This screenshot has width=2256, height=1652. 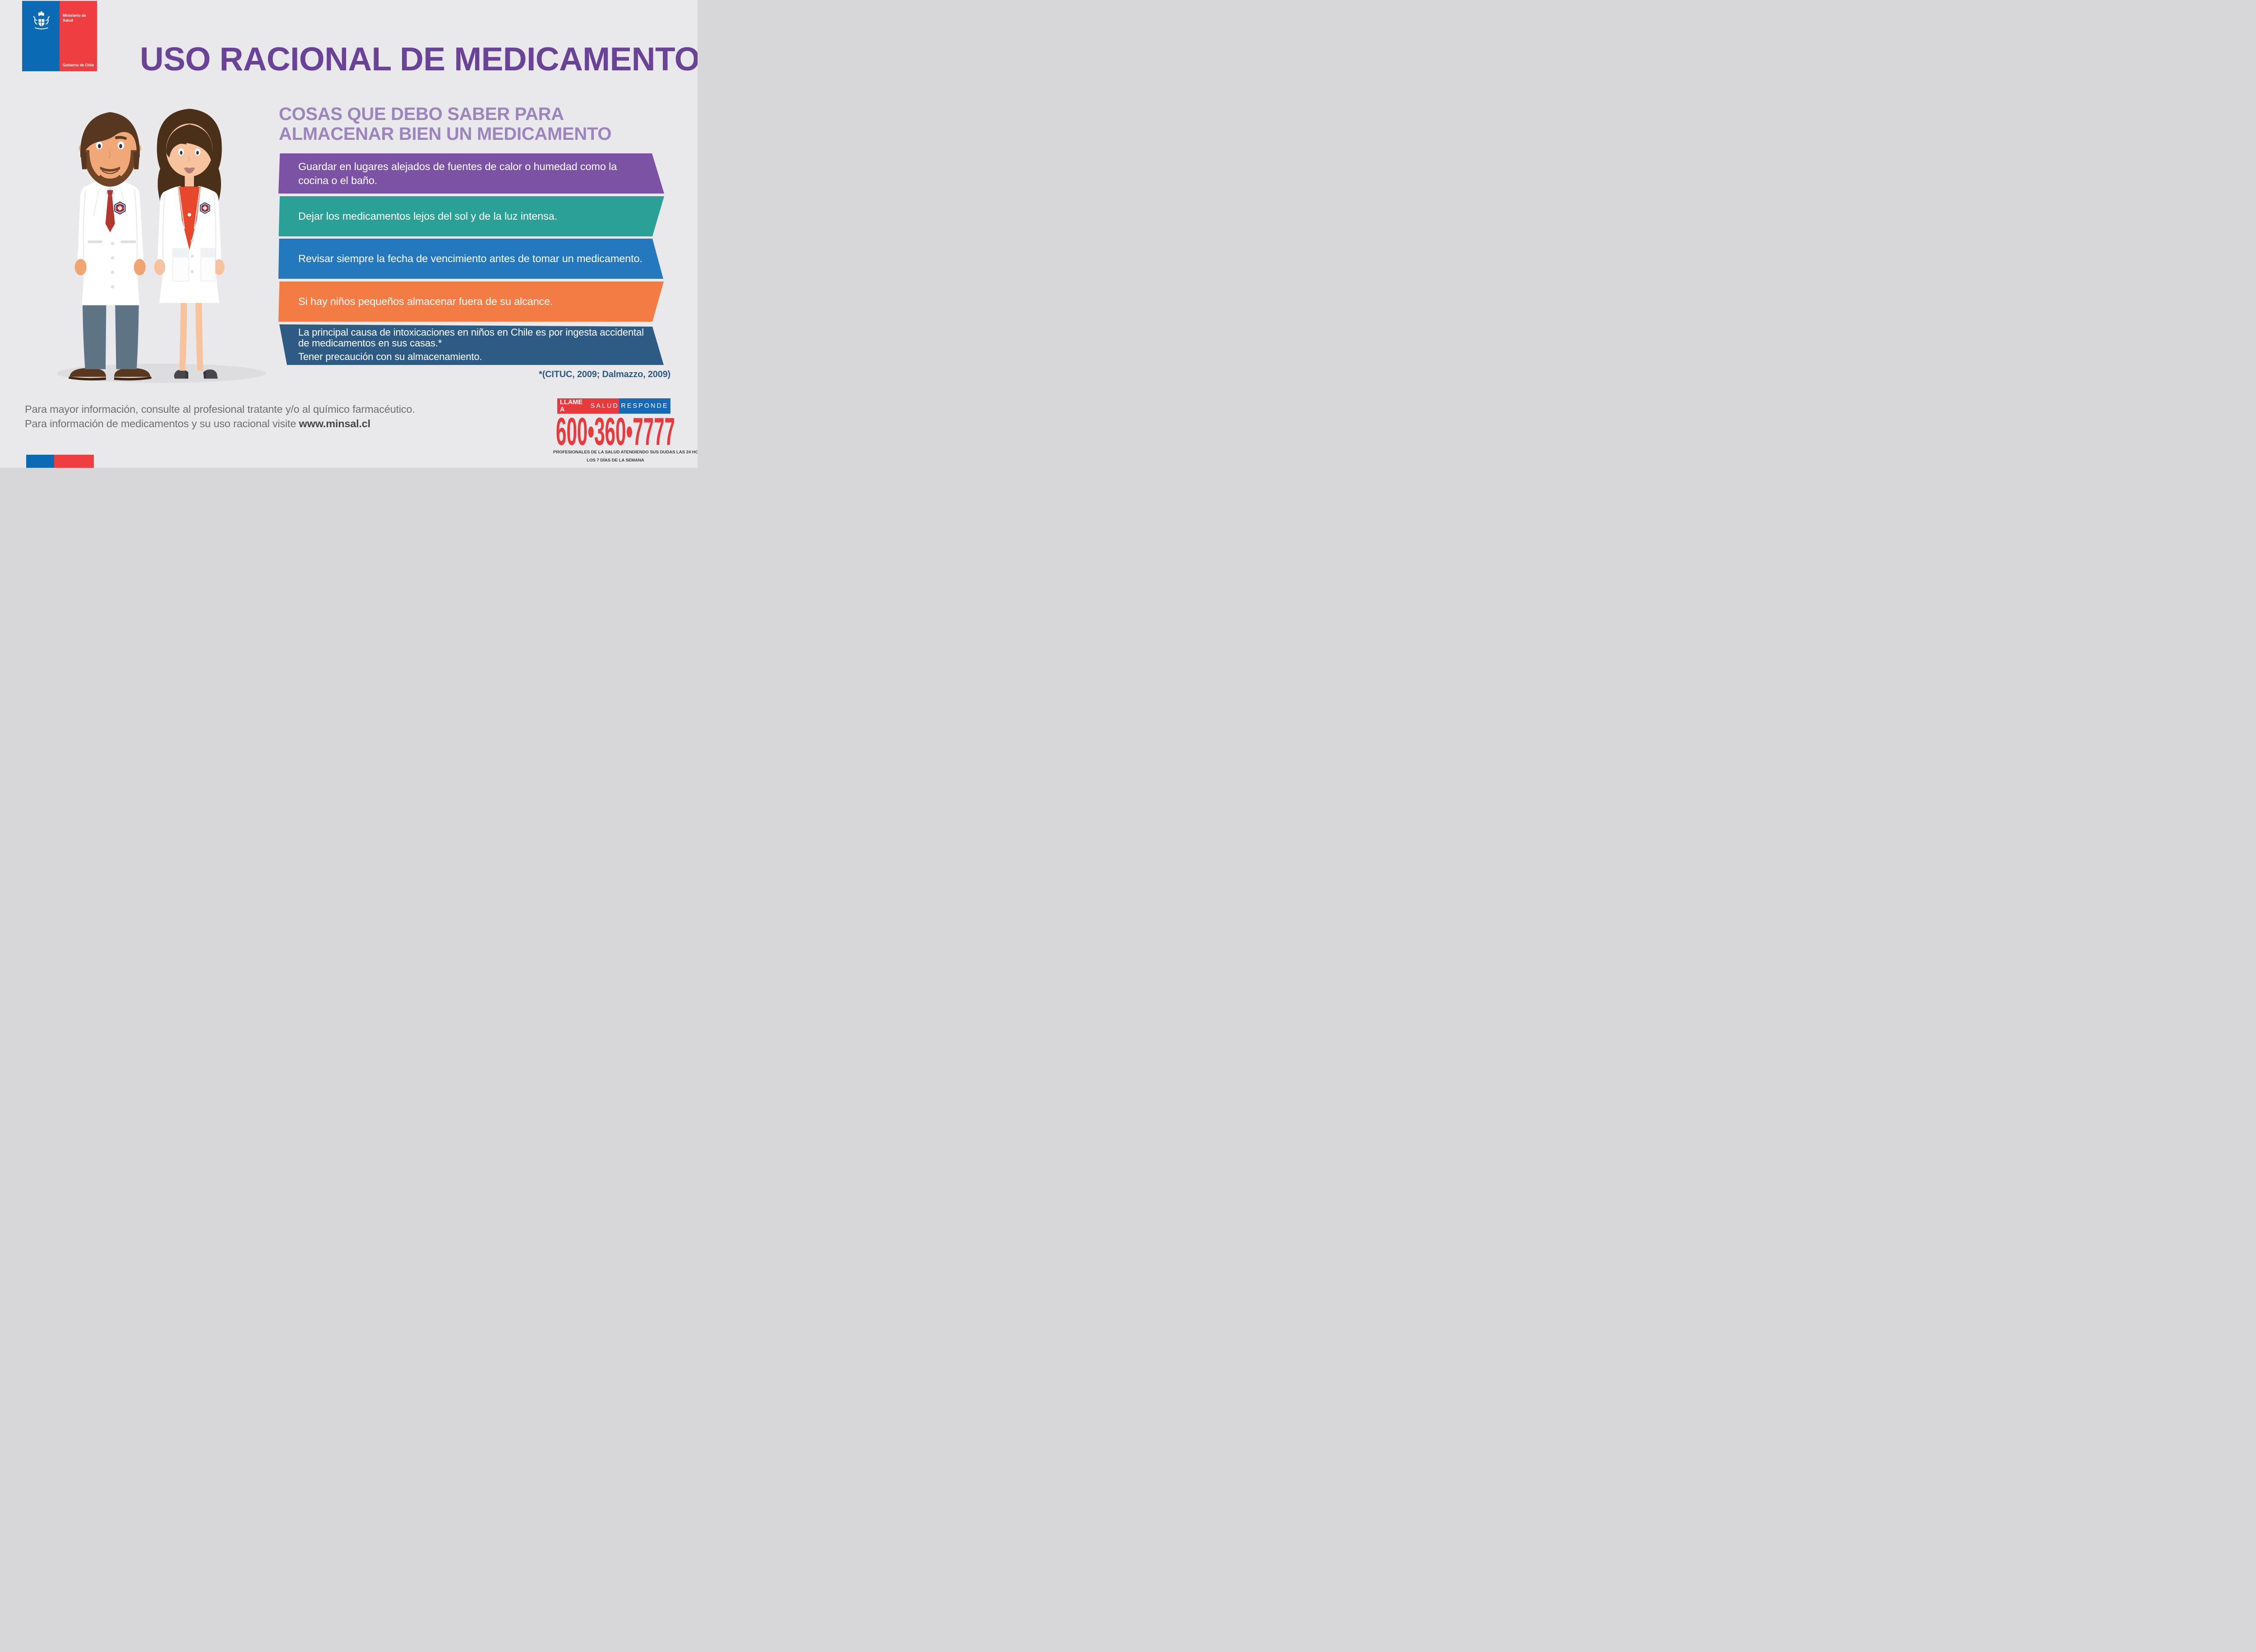 What do you see at coordinates (41, 20) in the screenshot?
I see `chile-coat-of-arms-icon` at bounding box center [41, 20].